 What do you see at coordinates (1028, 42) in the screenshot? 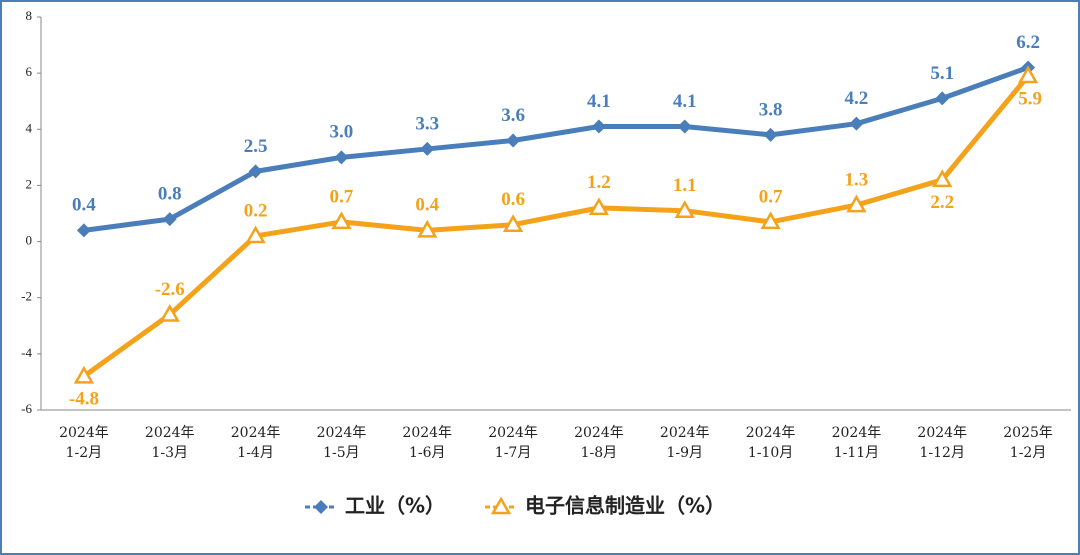
I see `value-label: 6.2` at bounding box center [1028, 42].